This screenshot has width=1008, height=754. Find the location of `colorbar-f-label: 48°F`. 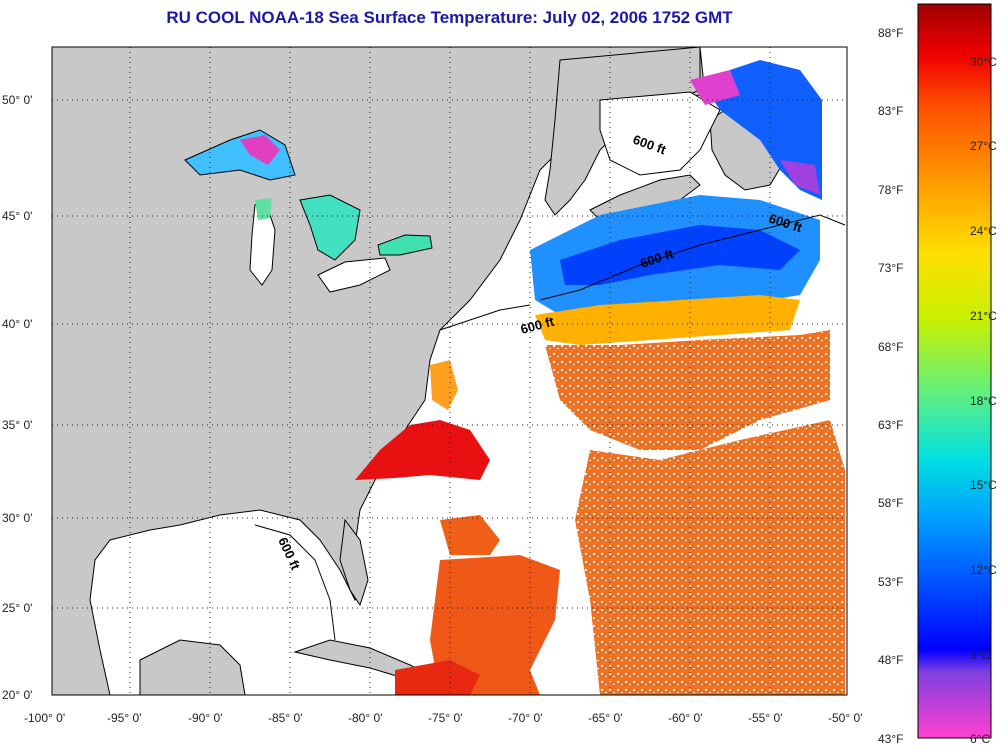

colorbar-f-label: 48°F is located at coordinates (890, 660).